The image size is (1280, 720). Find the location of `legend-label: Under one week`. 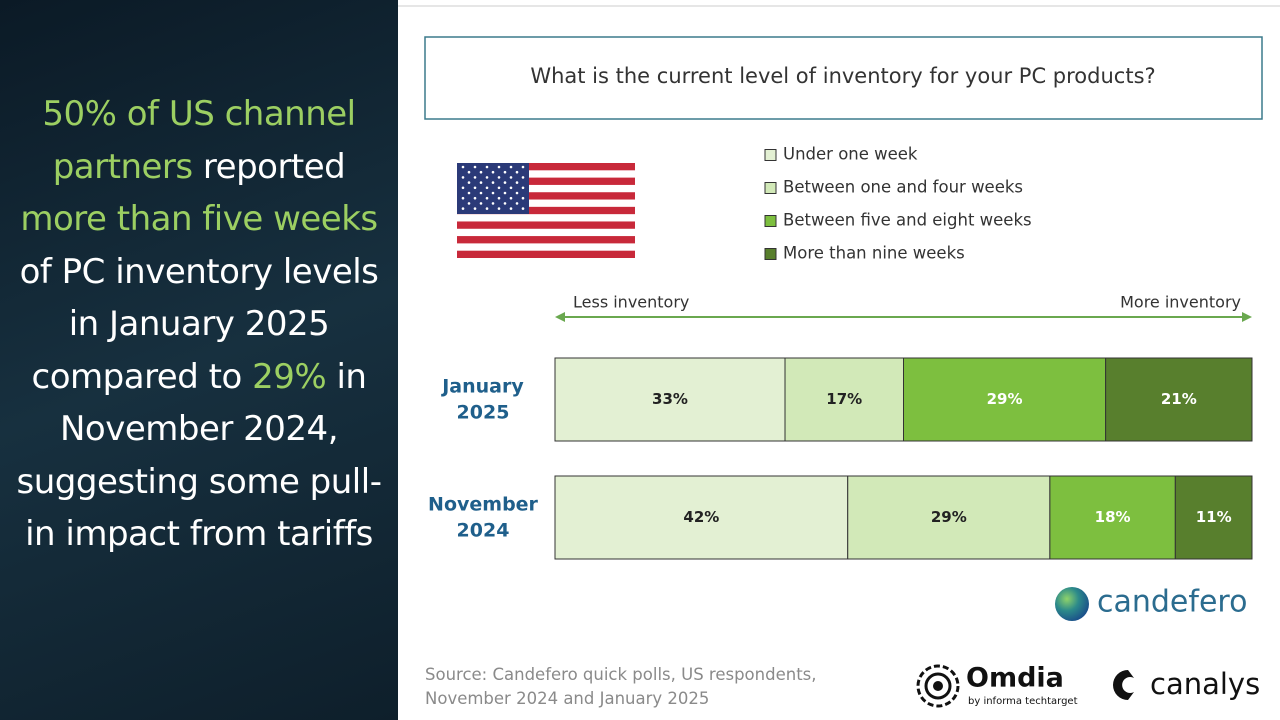

legend-label: Under one week is located at coordinates (850, 154).